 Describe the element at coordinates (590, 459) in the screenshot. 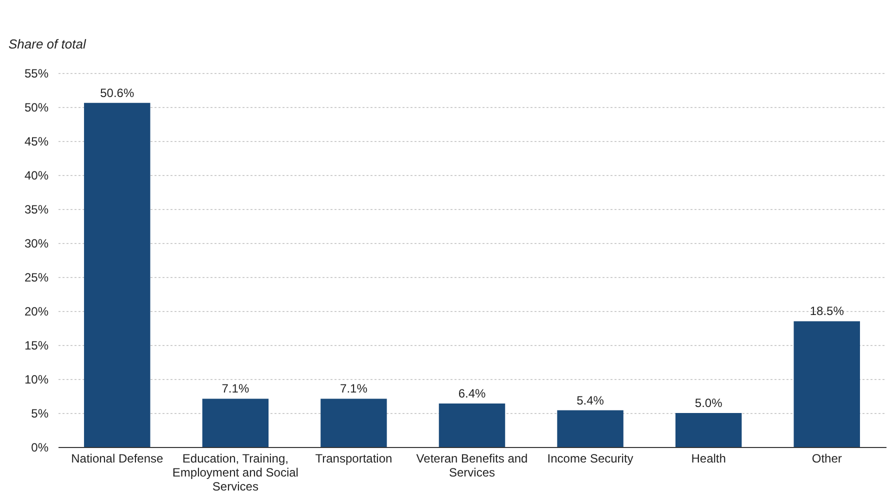

I see `x-tick-label: Income Security` at that location.